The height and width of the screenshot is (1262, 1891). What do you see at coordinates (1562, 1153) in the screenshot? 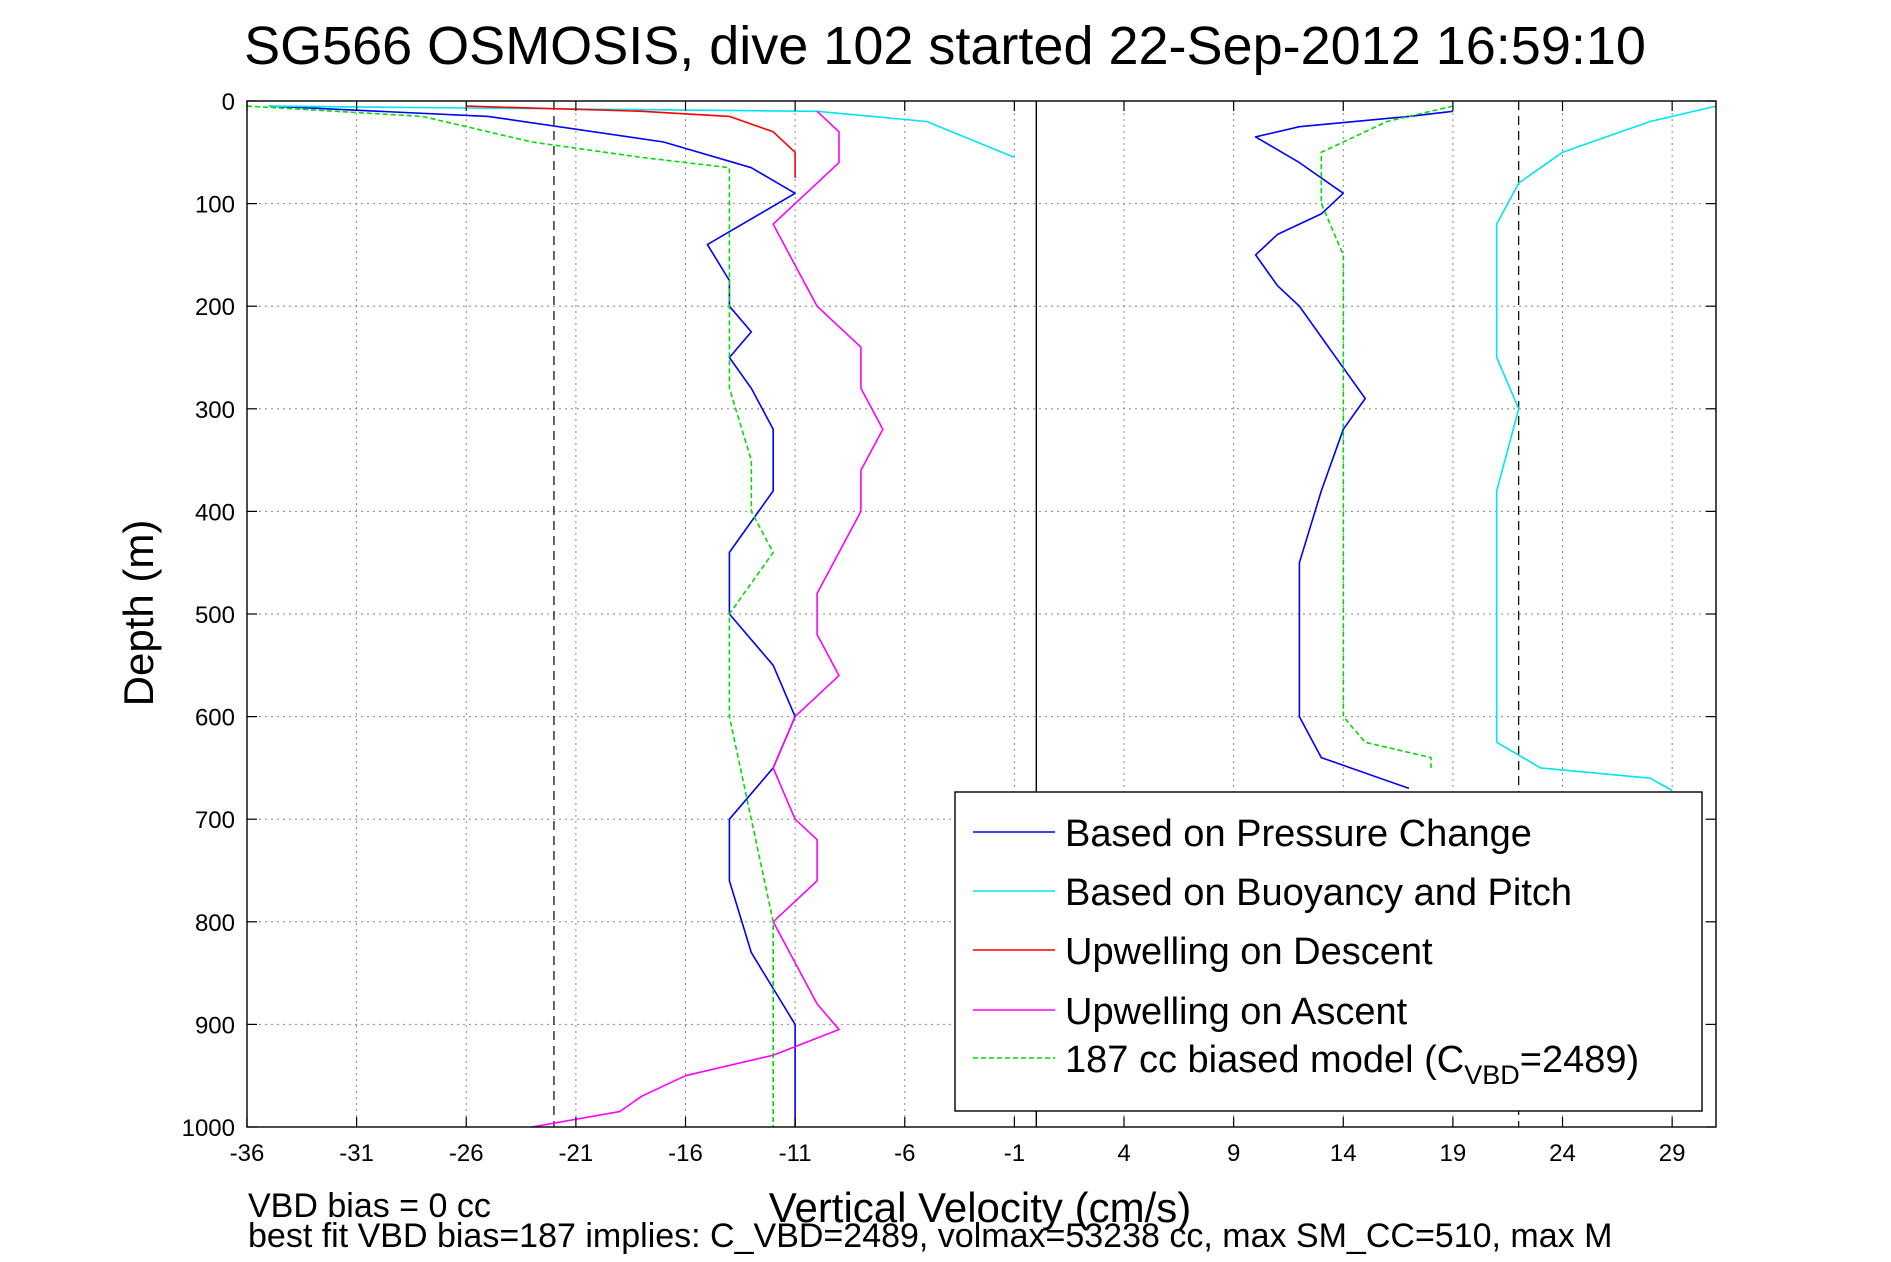
I see `x-tick-label: 24` at bounding box center [1562, 1153].